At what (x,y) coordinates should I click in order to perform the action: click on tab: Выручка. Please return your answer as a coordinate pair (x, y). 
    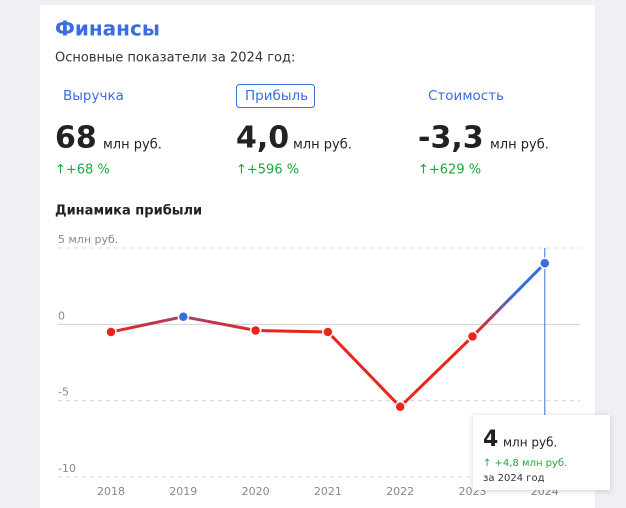
    Looking at the image, I should click on (93, 96).